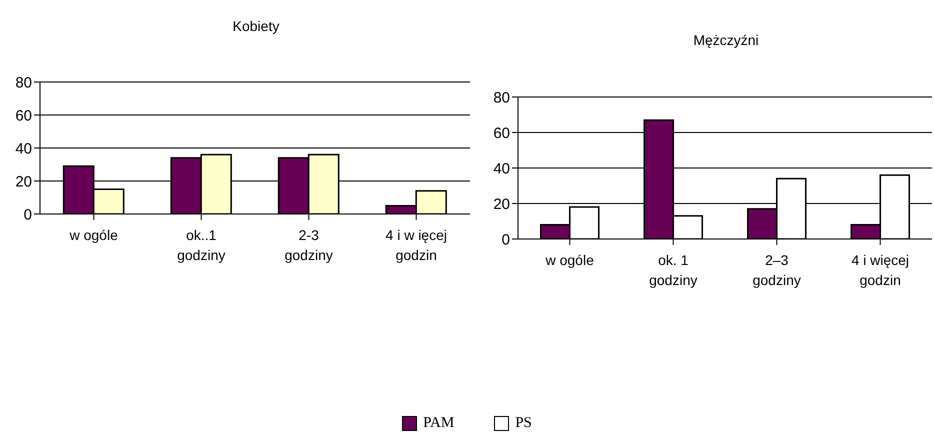 This screenshot has height=445, width=934. I want to click on legend-label: PS, so click(523, 423).